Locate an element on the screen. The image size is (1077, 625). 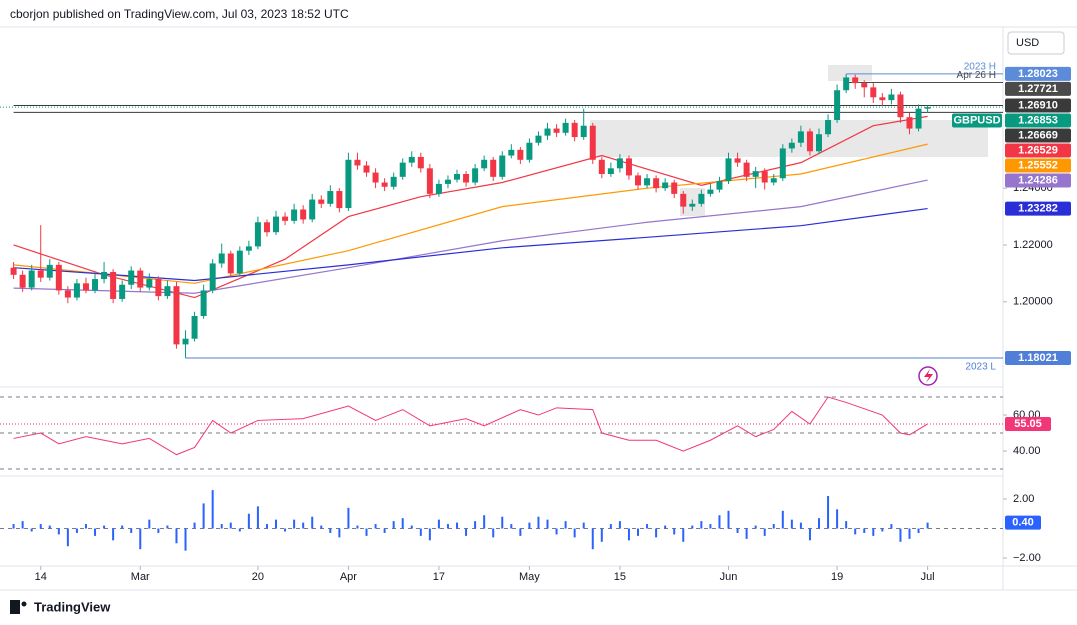
y-tick-label: 2.00 is located at coordinates (1023, 499).